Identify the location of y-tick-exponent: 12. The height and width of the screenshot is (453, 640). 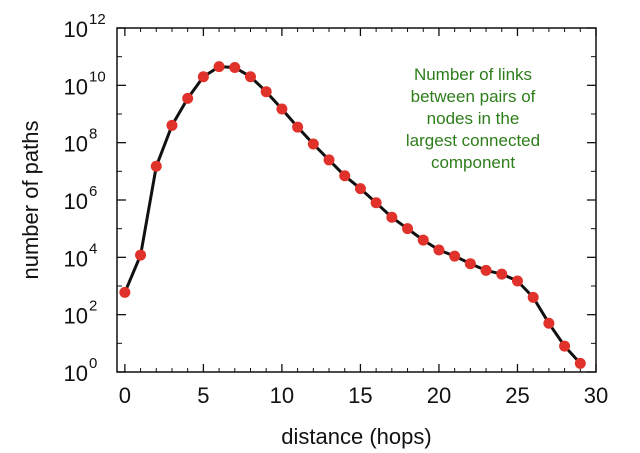
(97, 19).